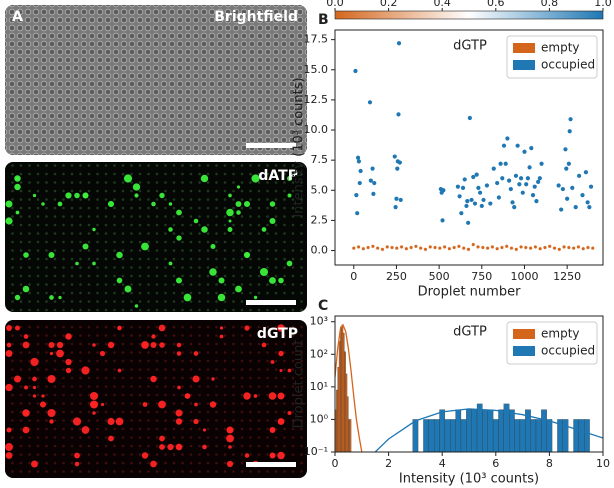 This screenshot has width=614, height=488. Describe the element at coordinates (481, 276) in the screenshot. I see `x-tick-label: 750` at that location.